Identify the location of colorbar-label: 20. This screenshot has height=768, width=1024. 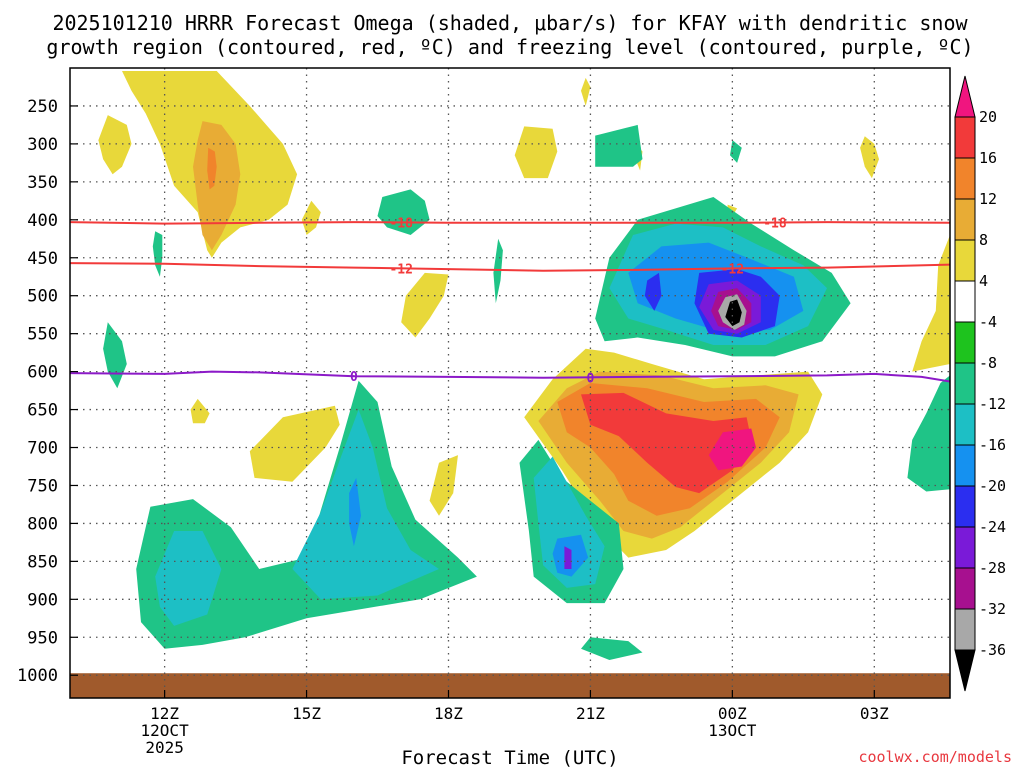
(988, 117).